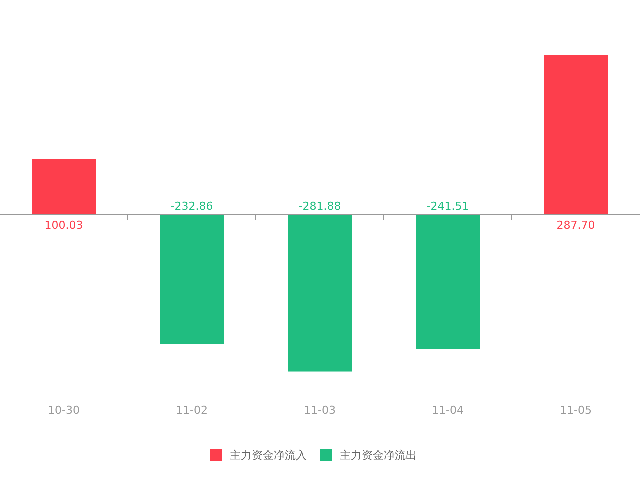  I want to click on x-tick-label: 10-30, so click(64, 410).